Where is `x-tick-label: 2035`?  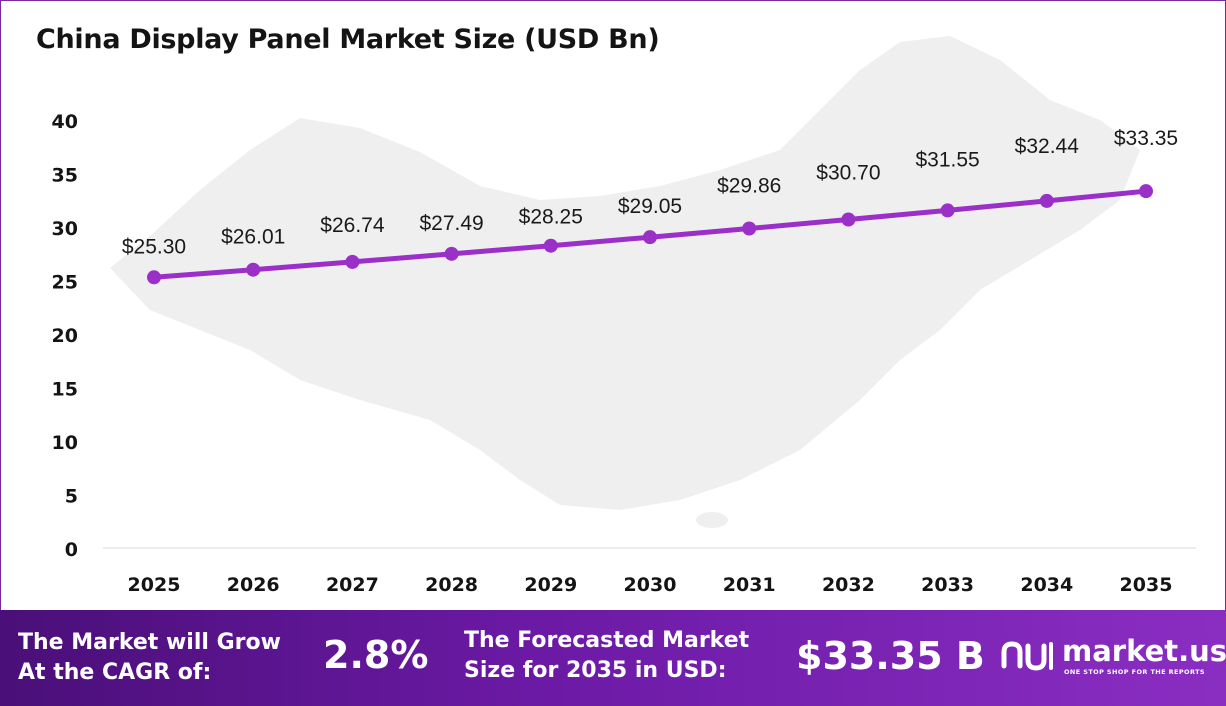 x-tick-label: 2035 is located at coordinates (1146, 585).